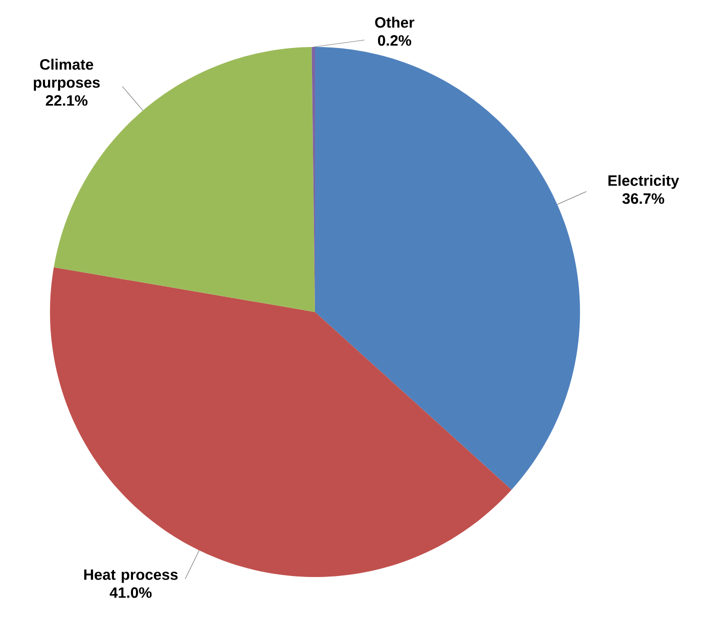  What do you see at coordinates (395, 40) in the screenshot?
I see `data-label: 0.2%` at bounding box center [395, 40].